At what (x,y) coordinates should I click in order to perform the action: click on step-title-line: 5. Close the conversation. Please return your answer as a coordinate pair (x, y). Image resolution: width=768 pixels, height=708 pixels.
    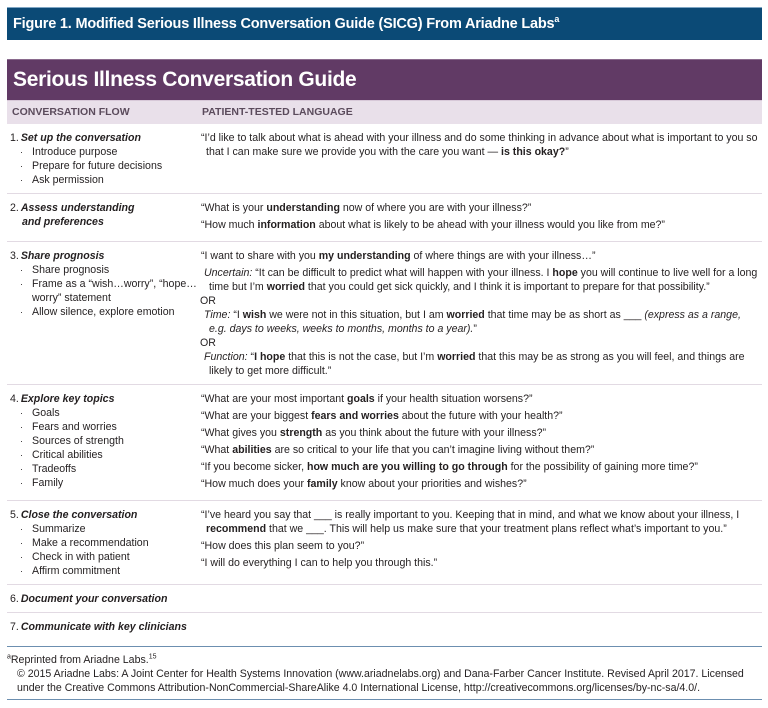
    Looking at the image, I should click on (105, 515).